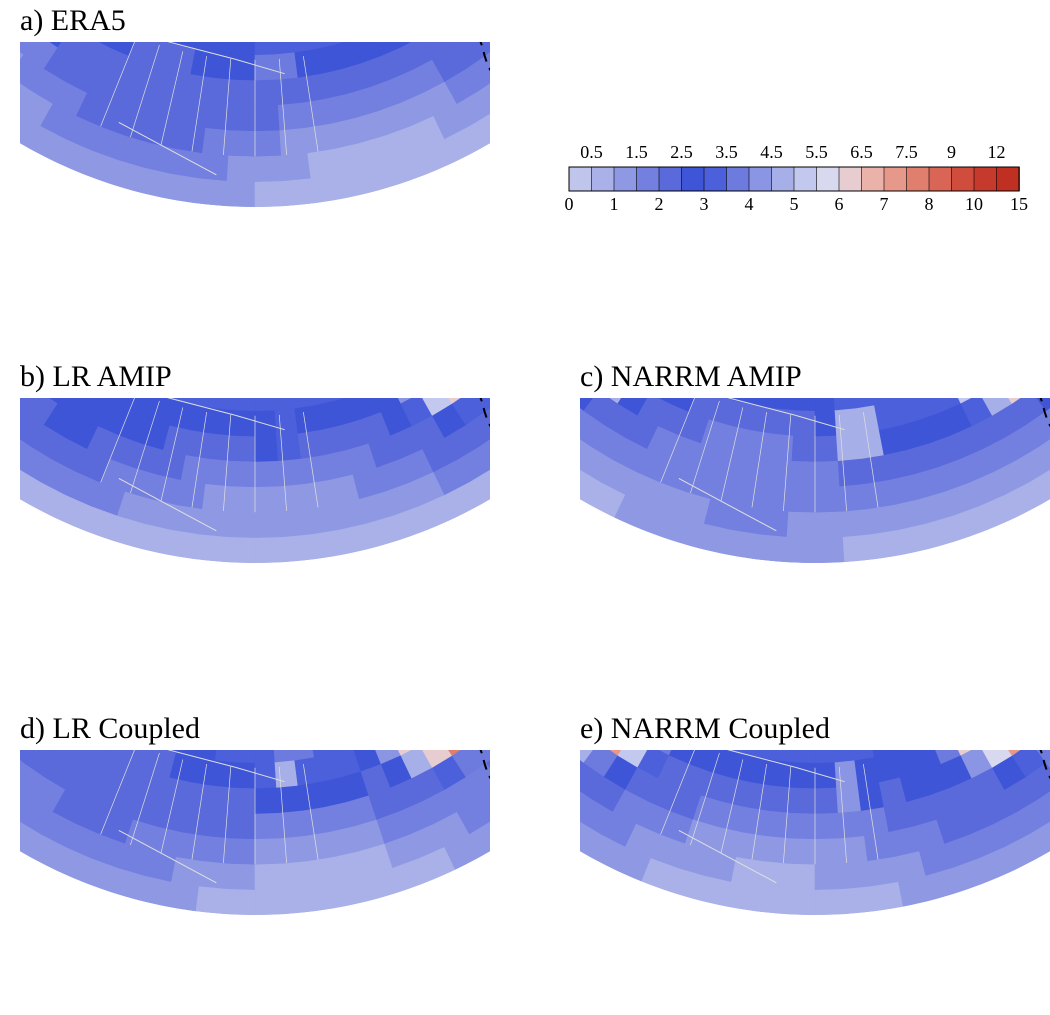  Describe the element at coordinates (96, 376) in the screenshot. I see `panel-title: b) LR AMIP` at that location.